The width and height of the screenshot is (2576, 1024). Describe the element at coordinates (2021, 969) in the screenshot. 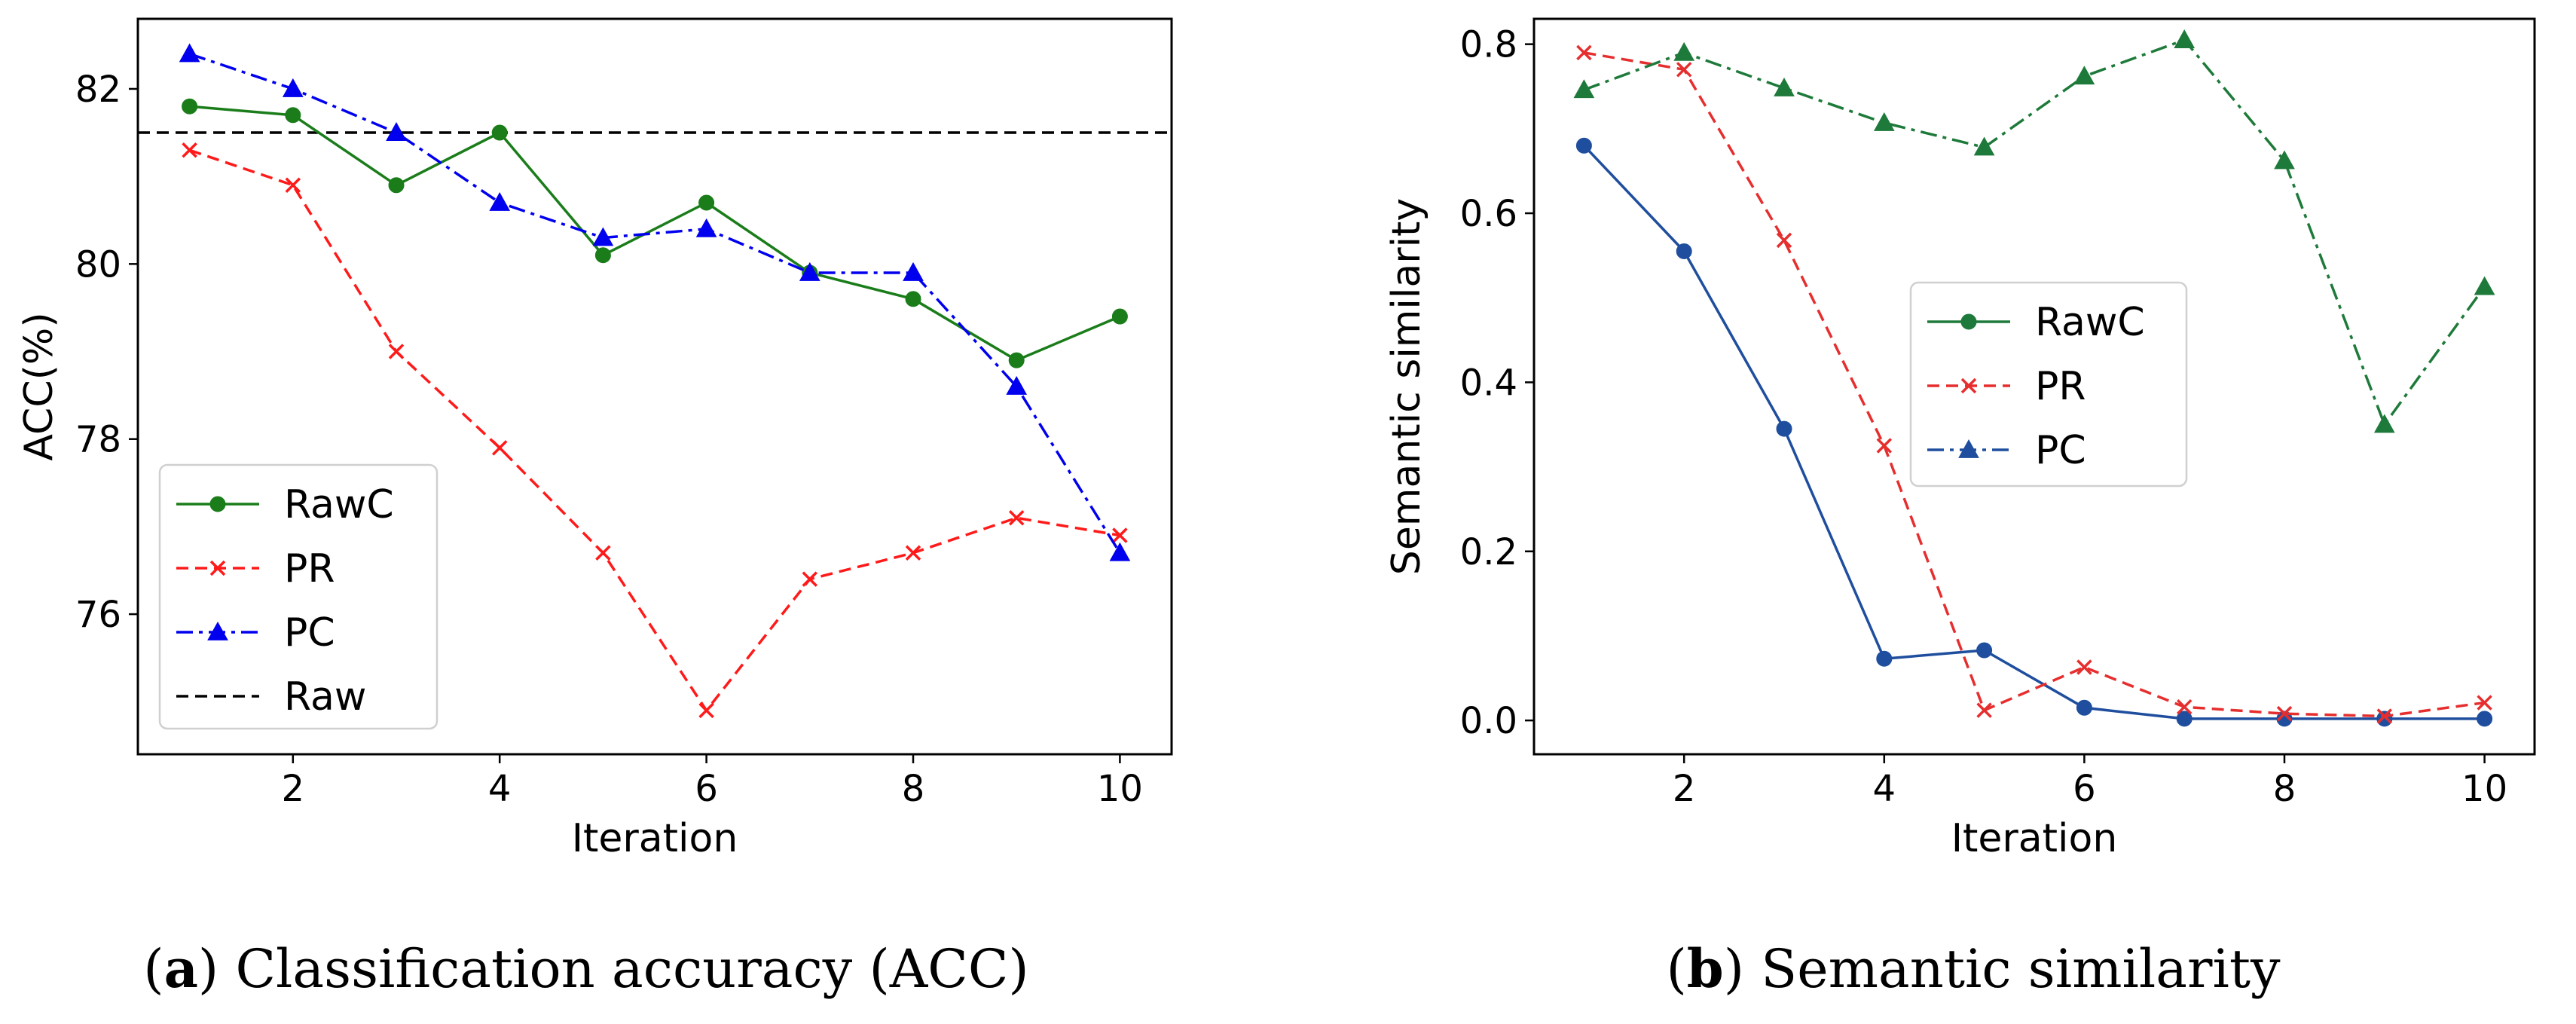

I see `similarity-caption-text: Semantic similarity` at that location.